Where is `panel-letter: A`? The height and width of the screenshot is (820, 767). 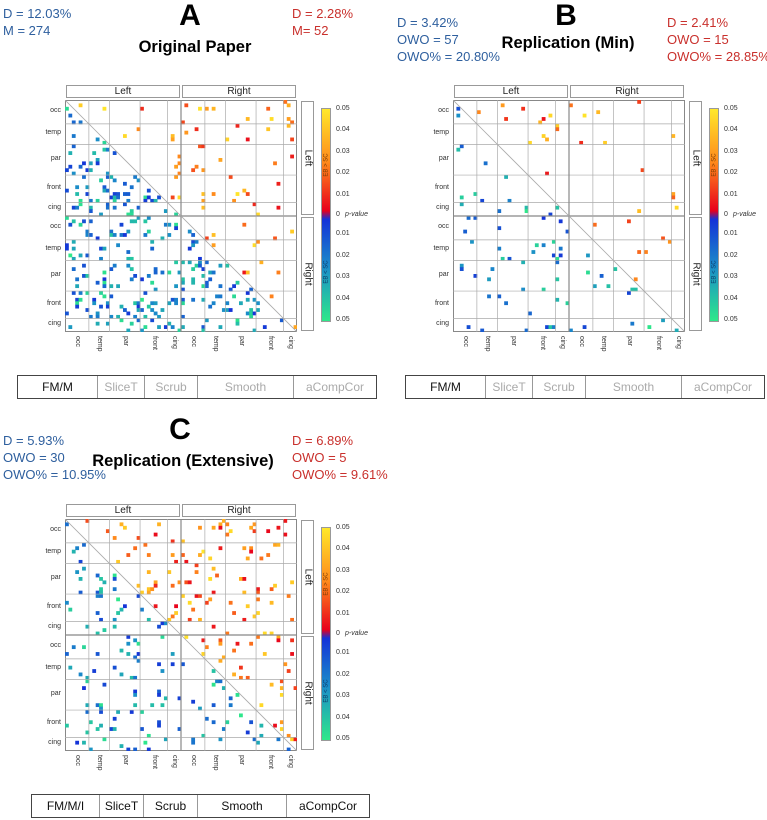 panel-letter: A is located at coordinates (190, 16).